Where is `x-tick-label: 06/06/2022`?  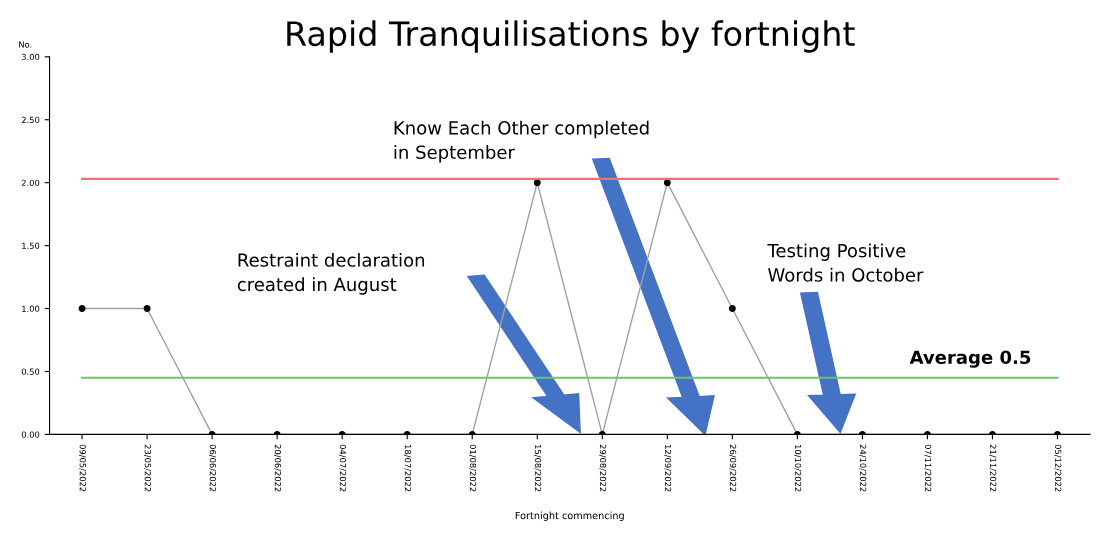 x-tick-label: 06/06/2022 is located at coordinates (212, 468).